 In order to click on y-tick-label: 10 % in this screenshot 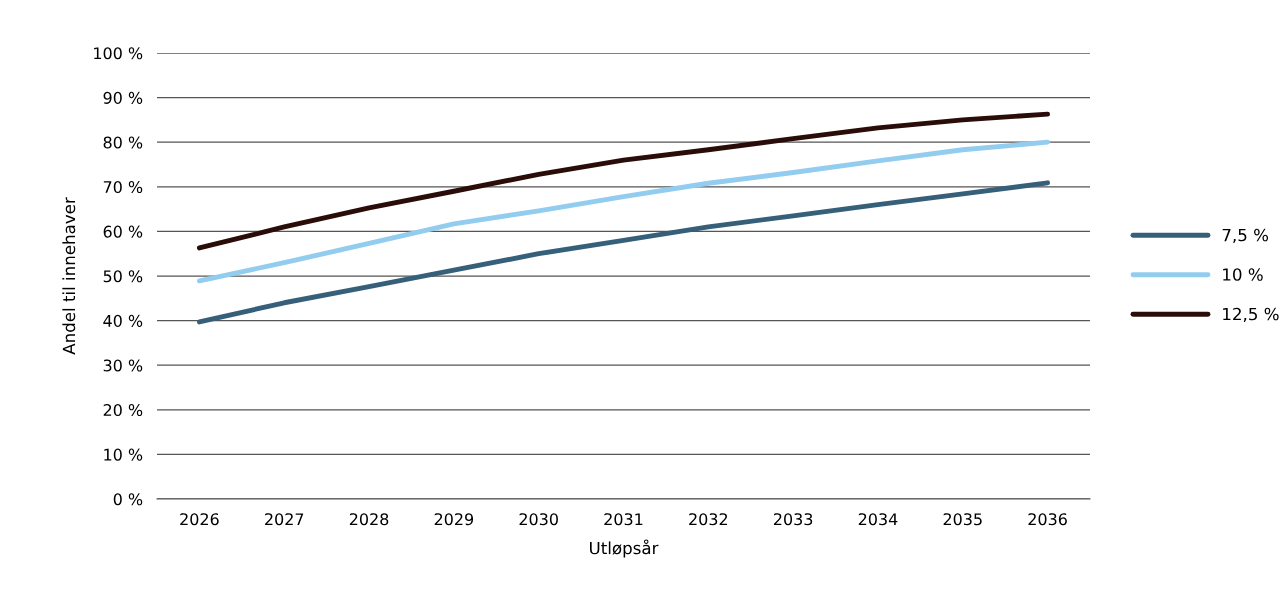, I will do `click(123, 454)`.